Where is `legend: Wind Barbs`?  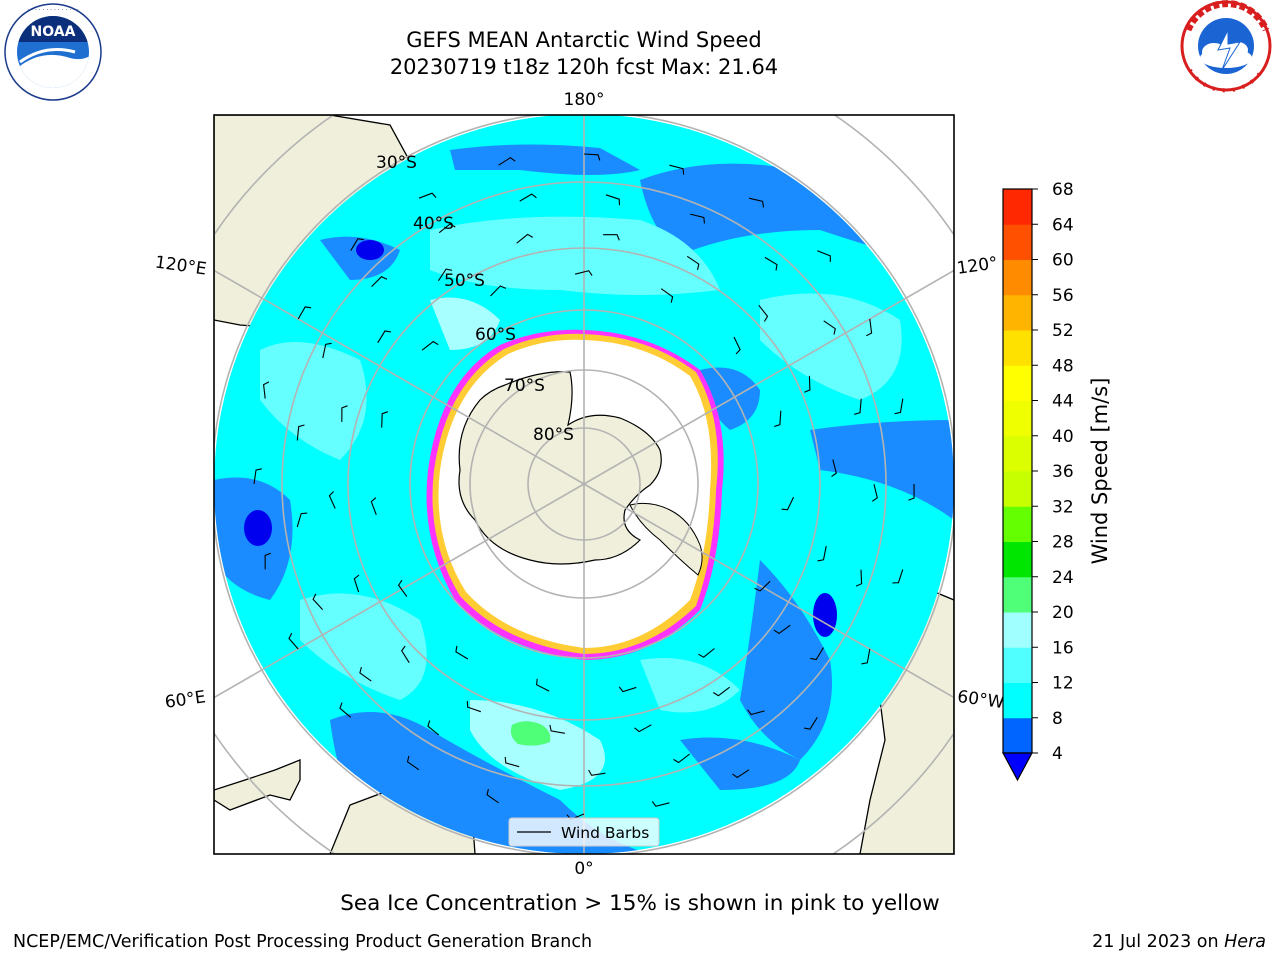 legend: Wind Barbs is located at coordinates (584, 832).